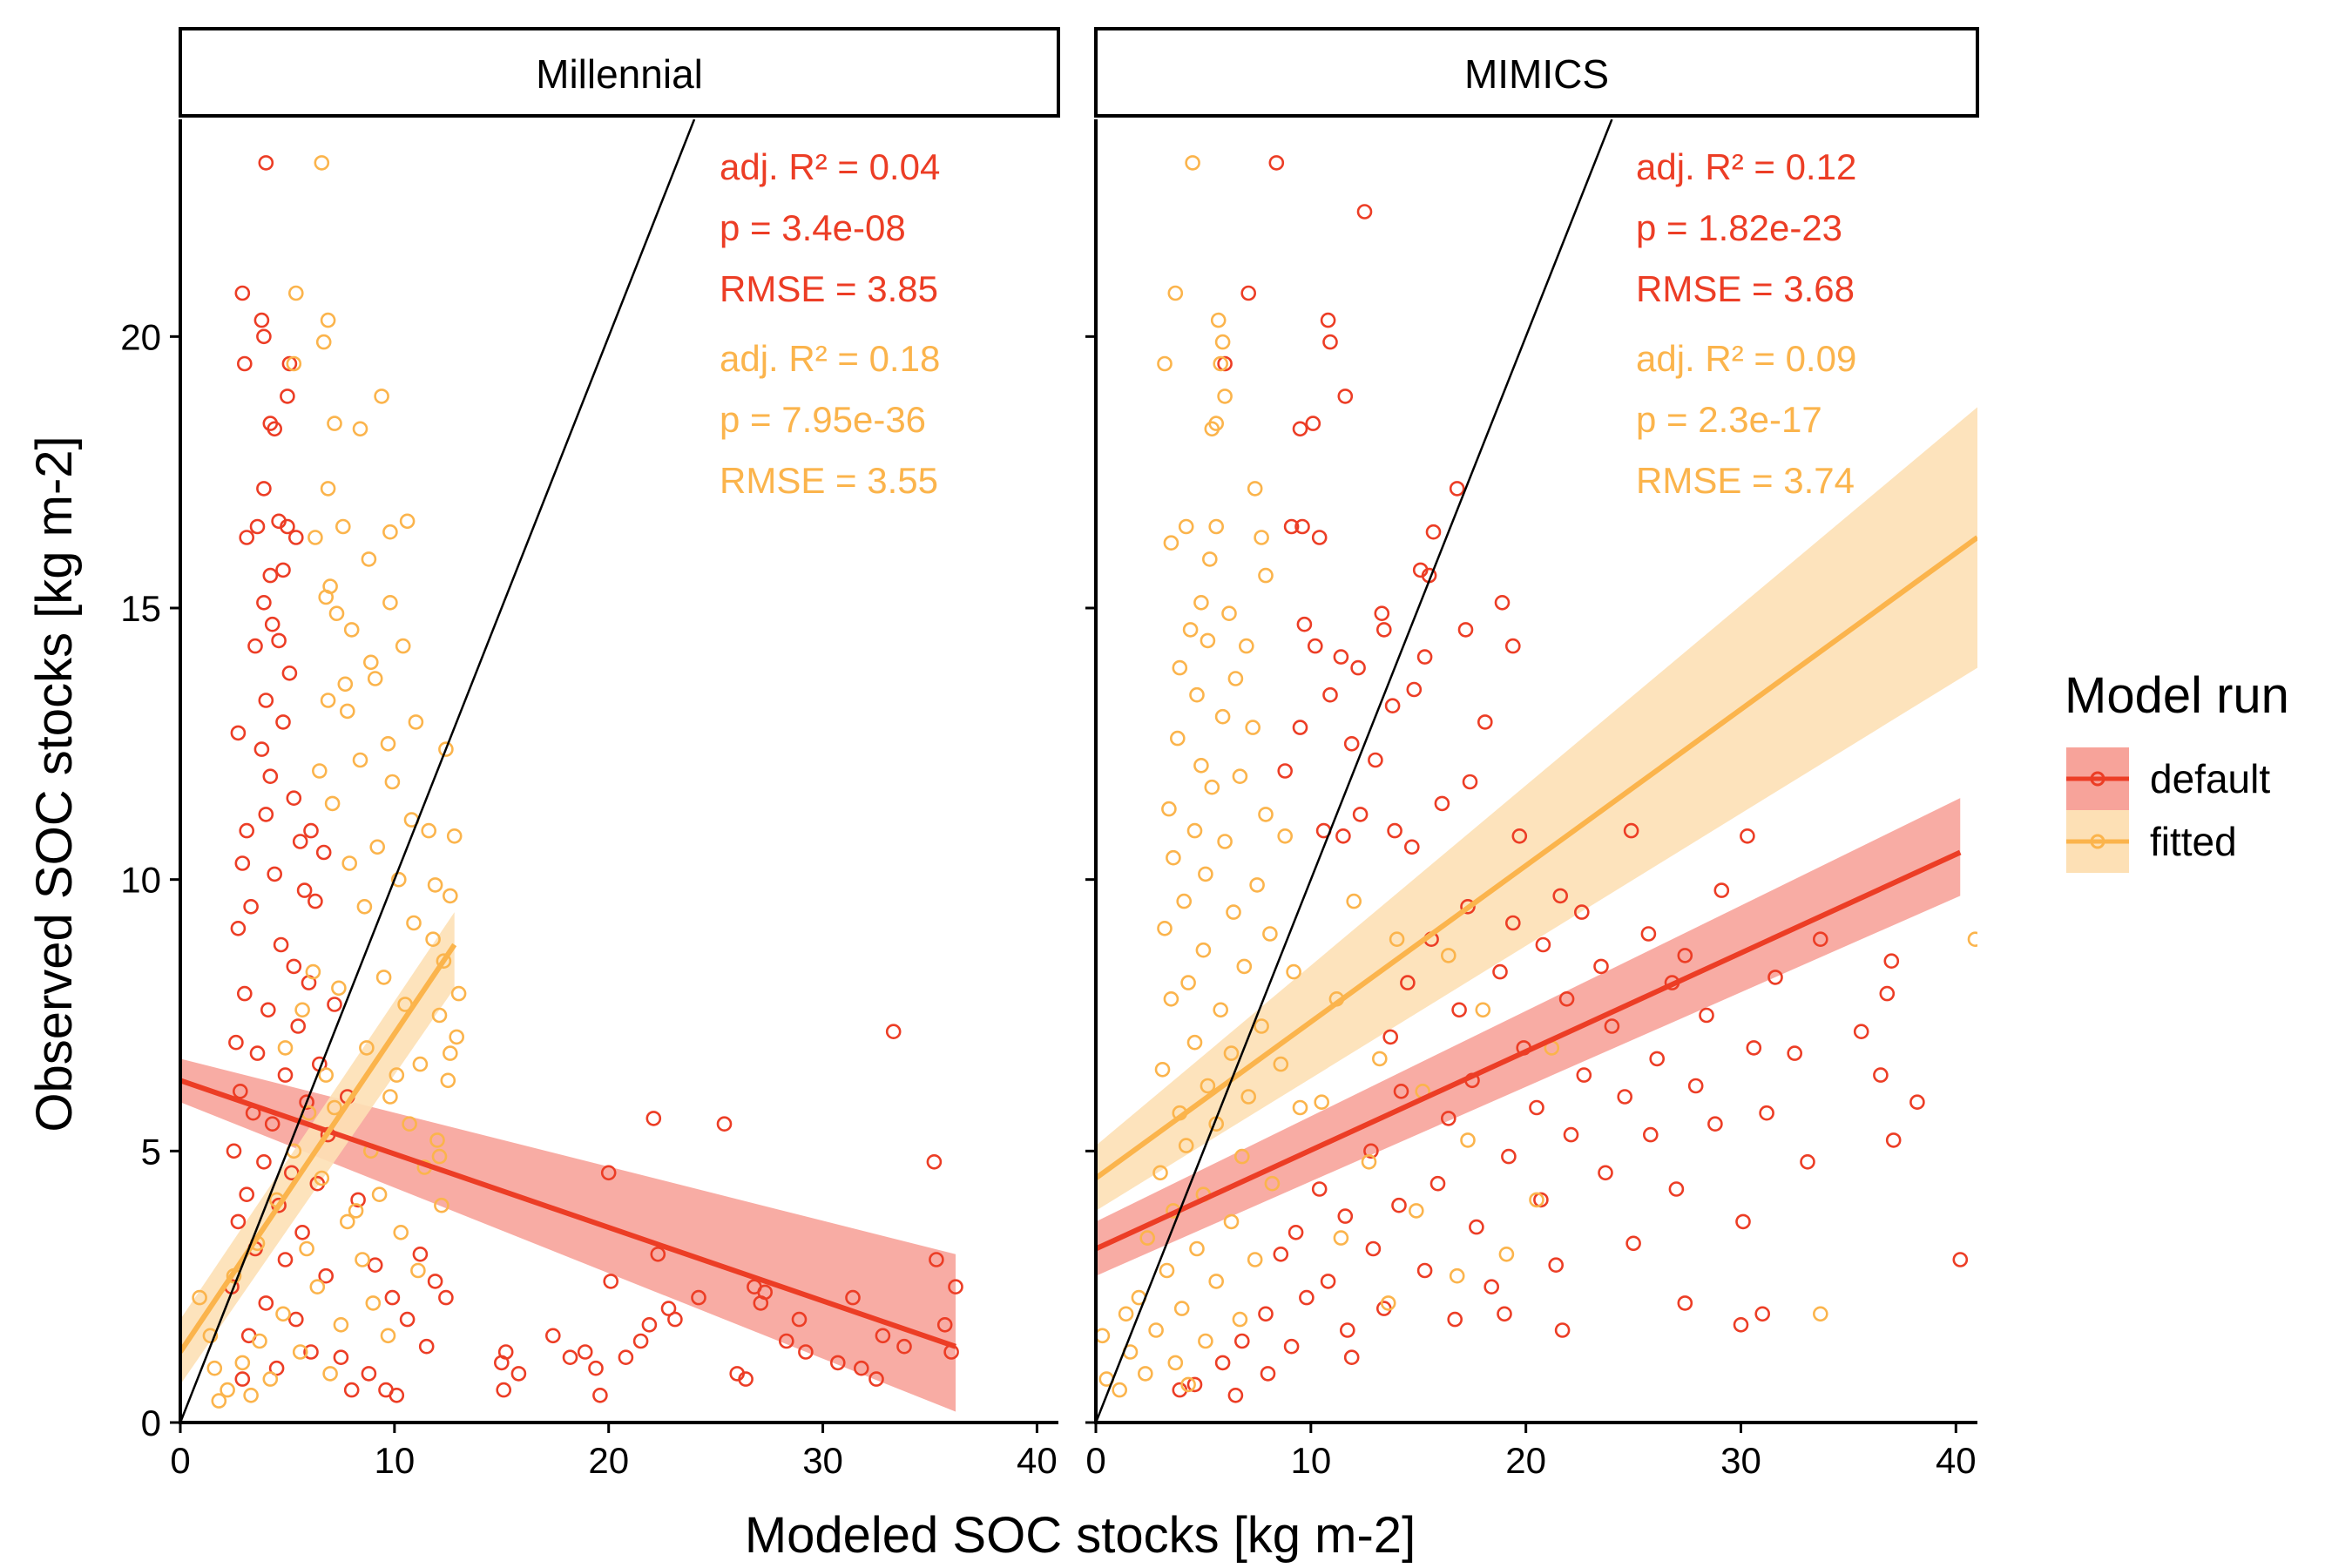 This screenshot has height=1568, width=2352. I want to click on legend-item-fitted: fitted, so click(2151, 841).